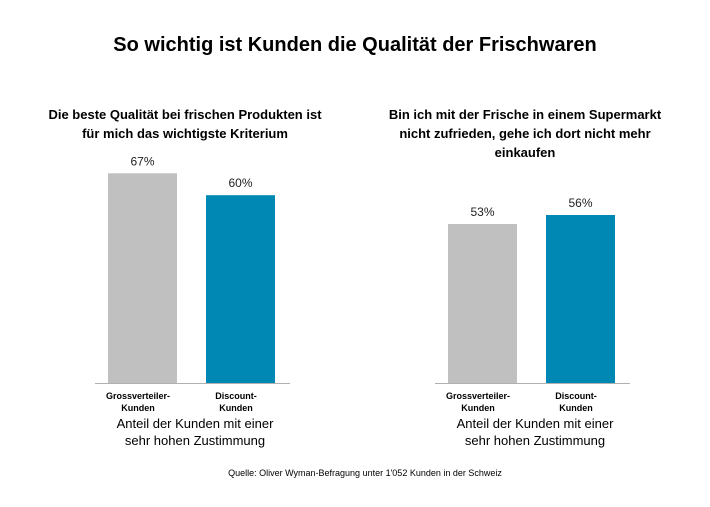  Describe the element at coordinates (142, 161) in the screenshot. I see `value-label: 67%` at that location.